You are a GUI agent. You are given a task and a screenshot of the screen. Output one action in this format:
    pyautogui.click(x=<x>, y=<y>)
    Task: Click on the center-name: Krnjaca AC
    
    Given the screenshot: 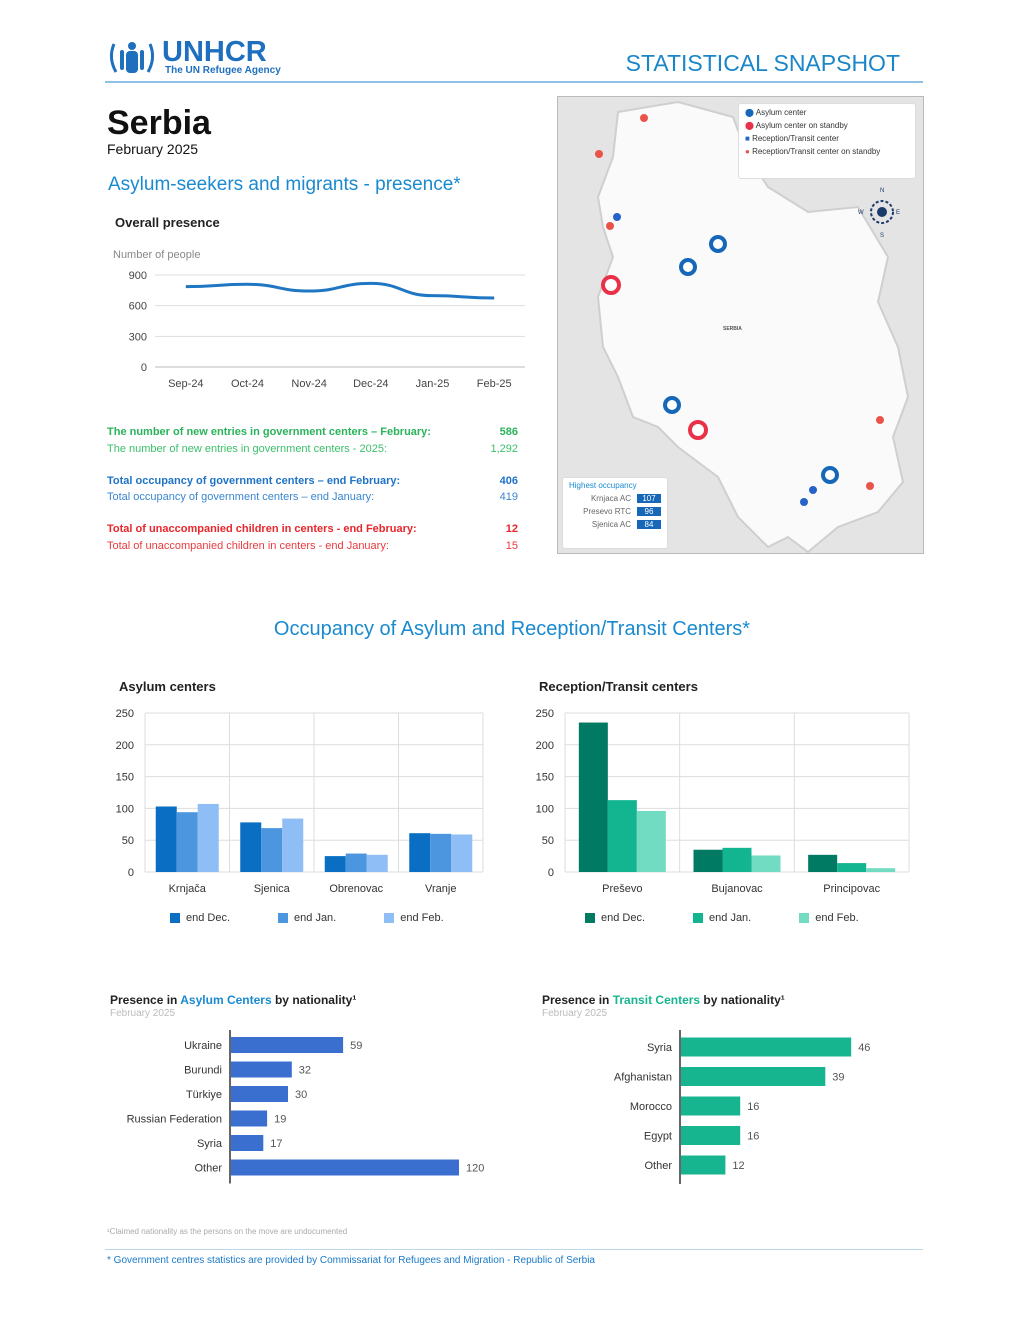 What is the action you would take?
    pyautogui.click(x=610, y=498)
    